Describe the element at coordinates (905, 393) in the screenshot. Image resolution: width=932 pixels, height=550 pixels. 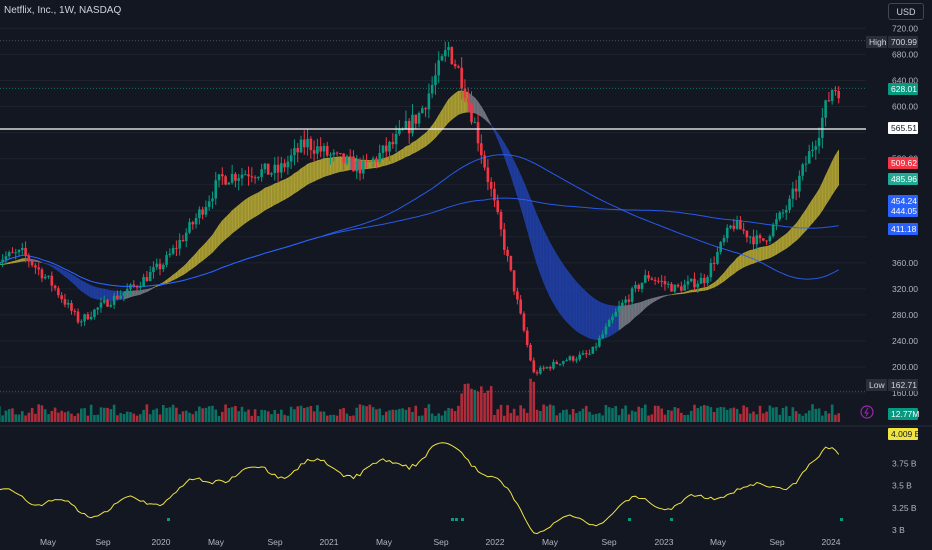
I see `price-tick-label: 160.00` at that location.